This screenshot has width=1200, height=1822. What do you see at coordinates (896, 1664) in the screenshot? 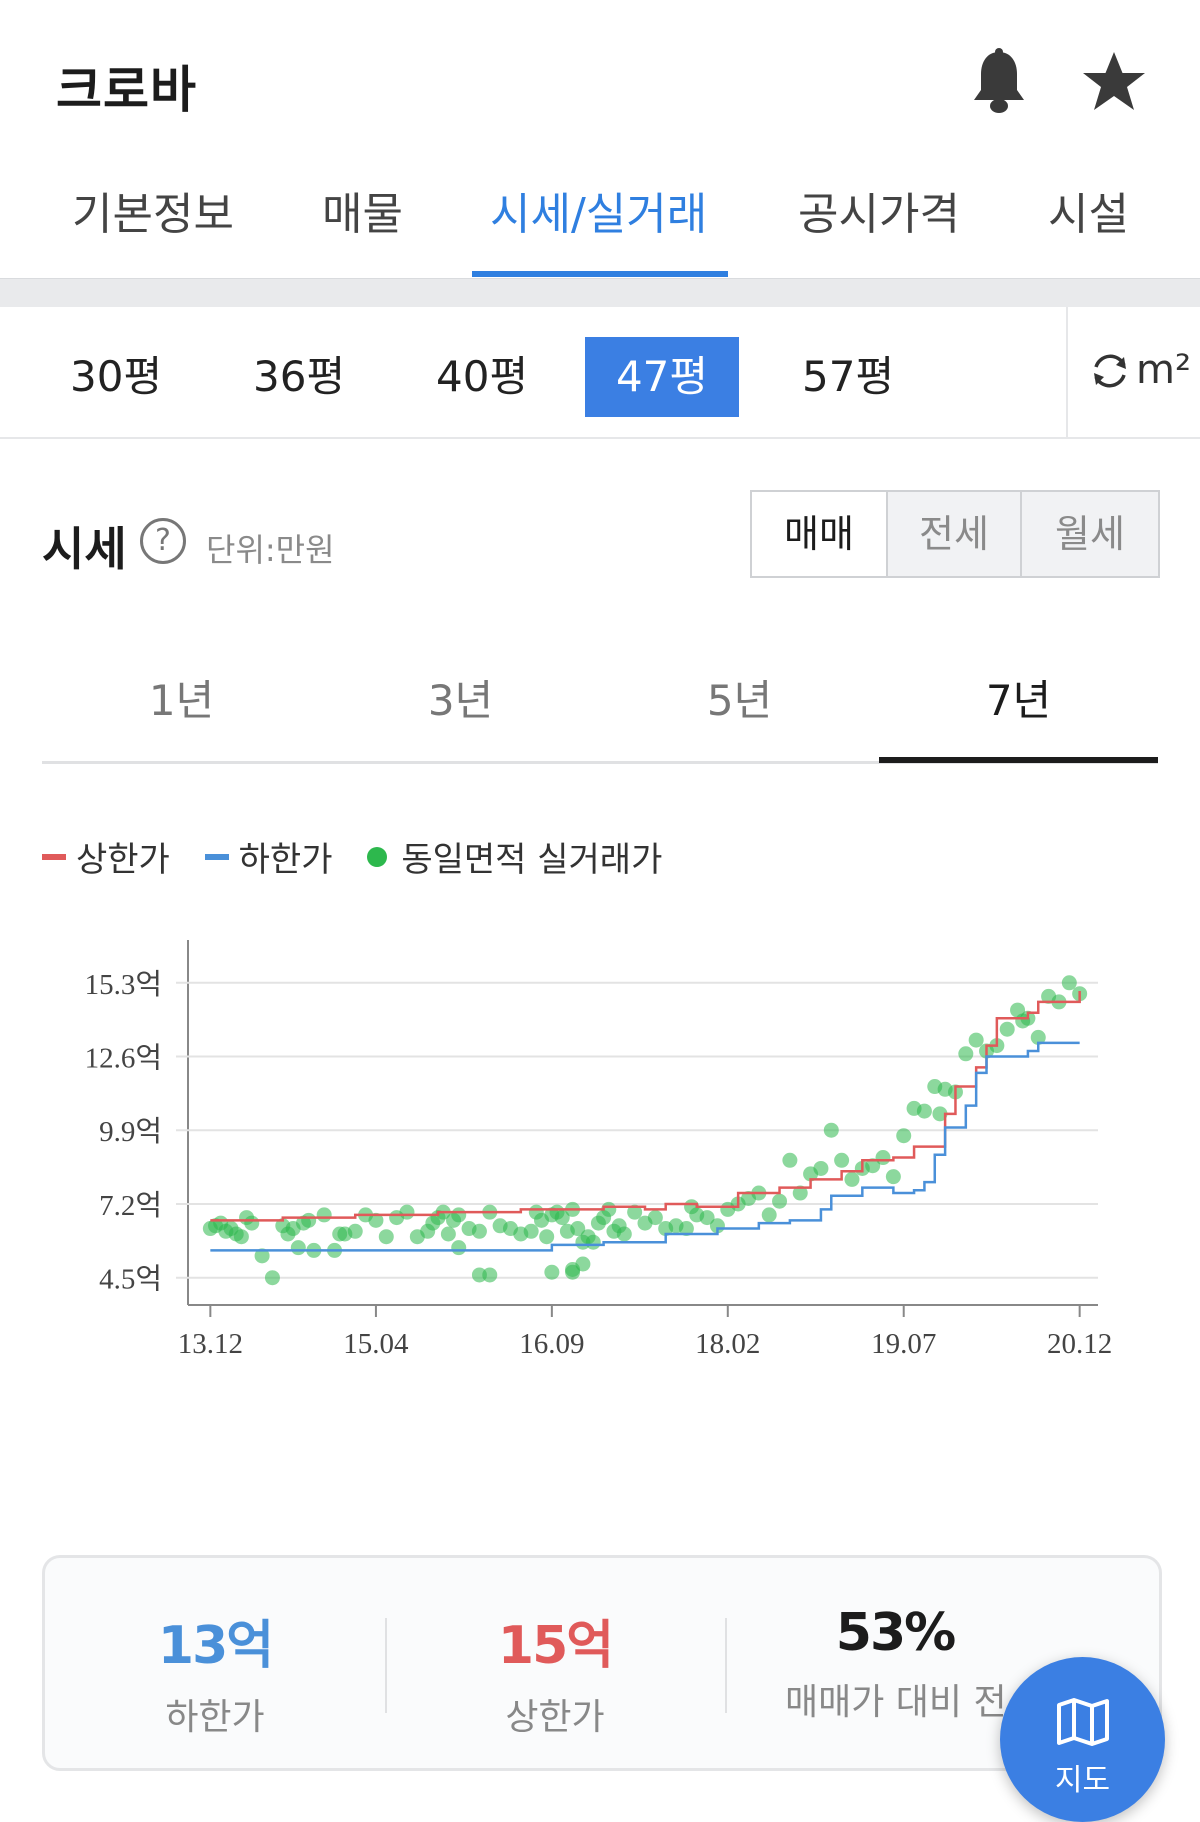
I see `summary-ratio: 53% 매매가 대비 전` at bounding box center [896, 1664].